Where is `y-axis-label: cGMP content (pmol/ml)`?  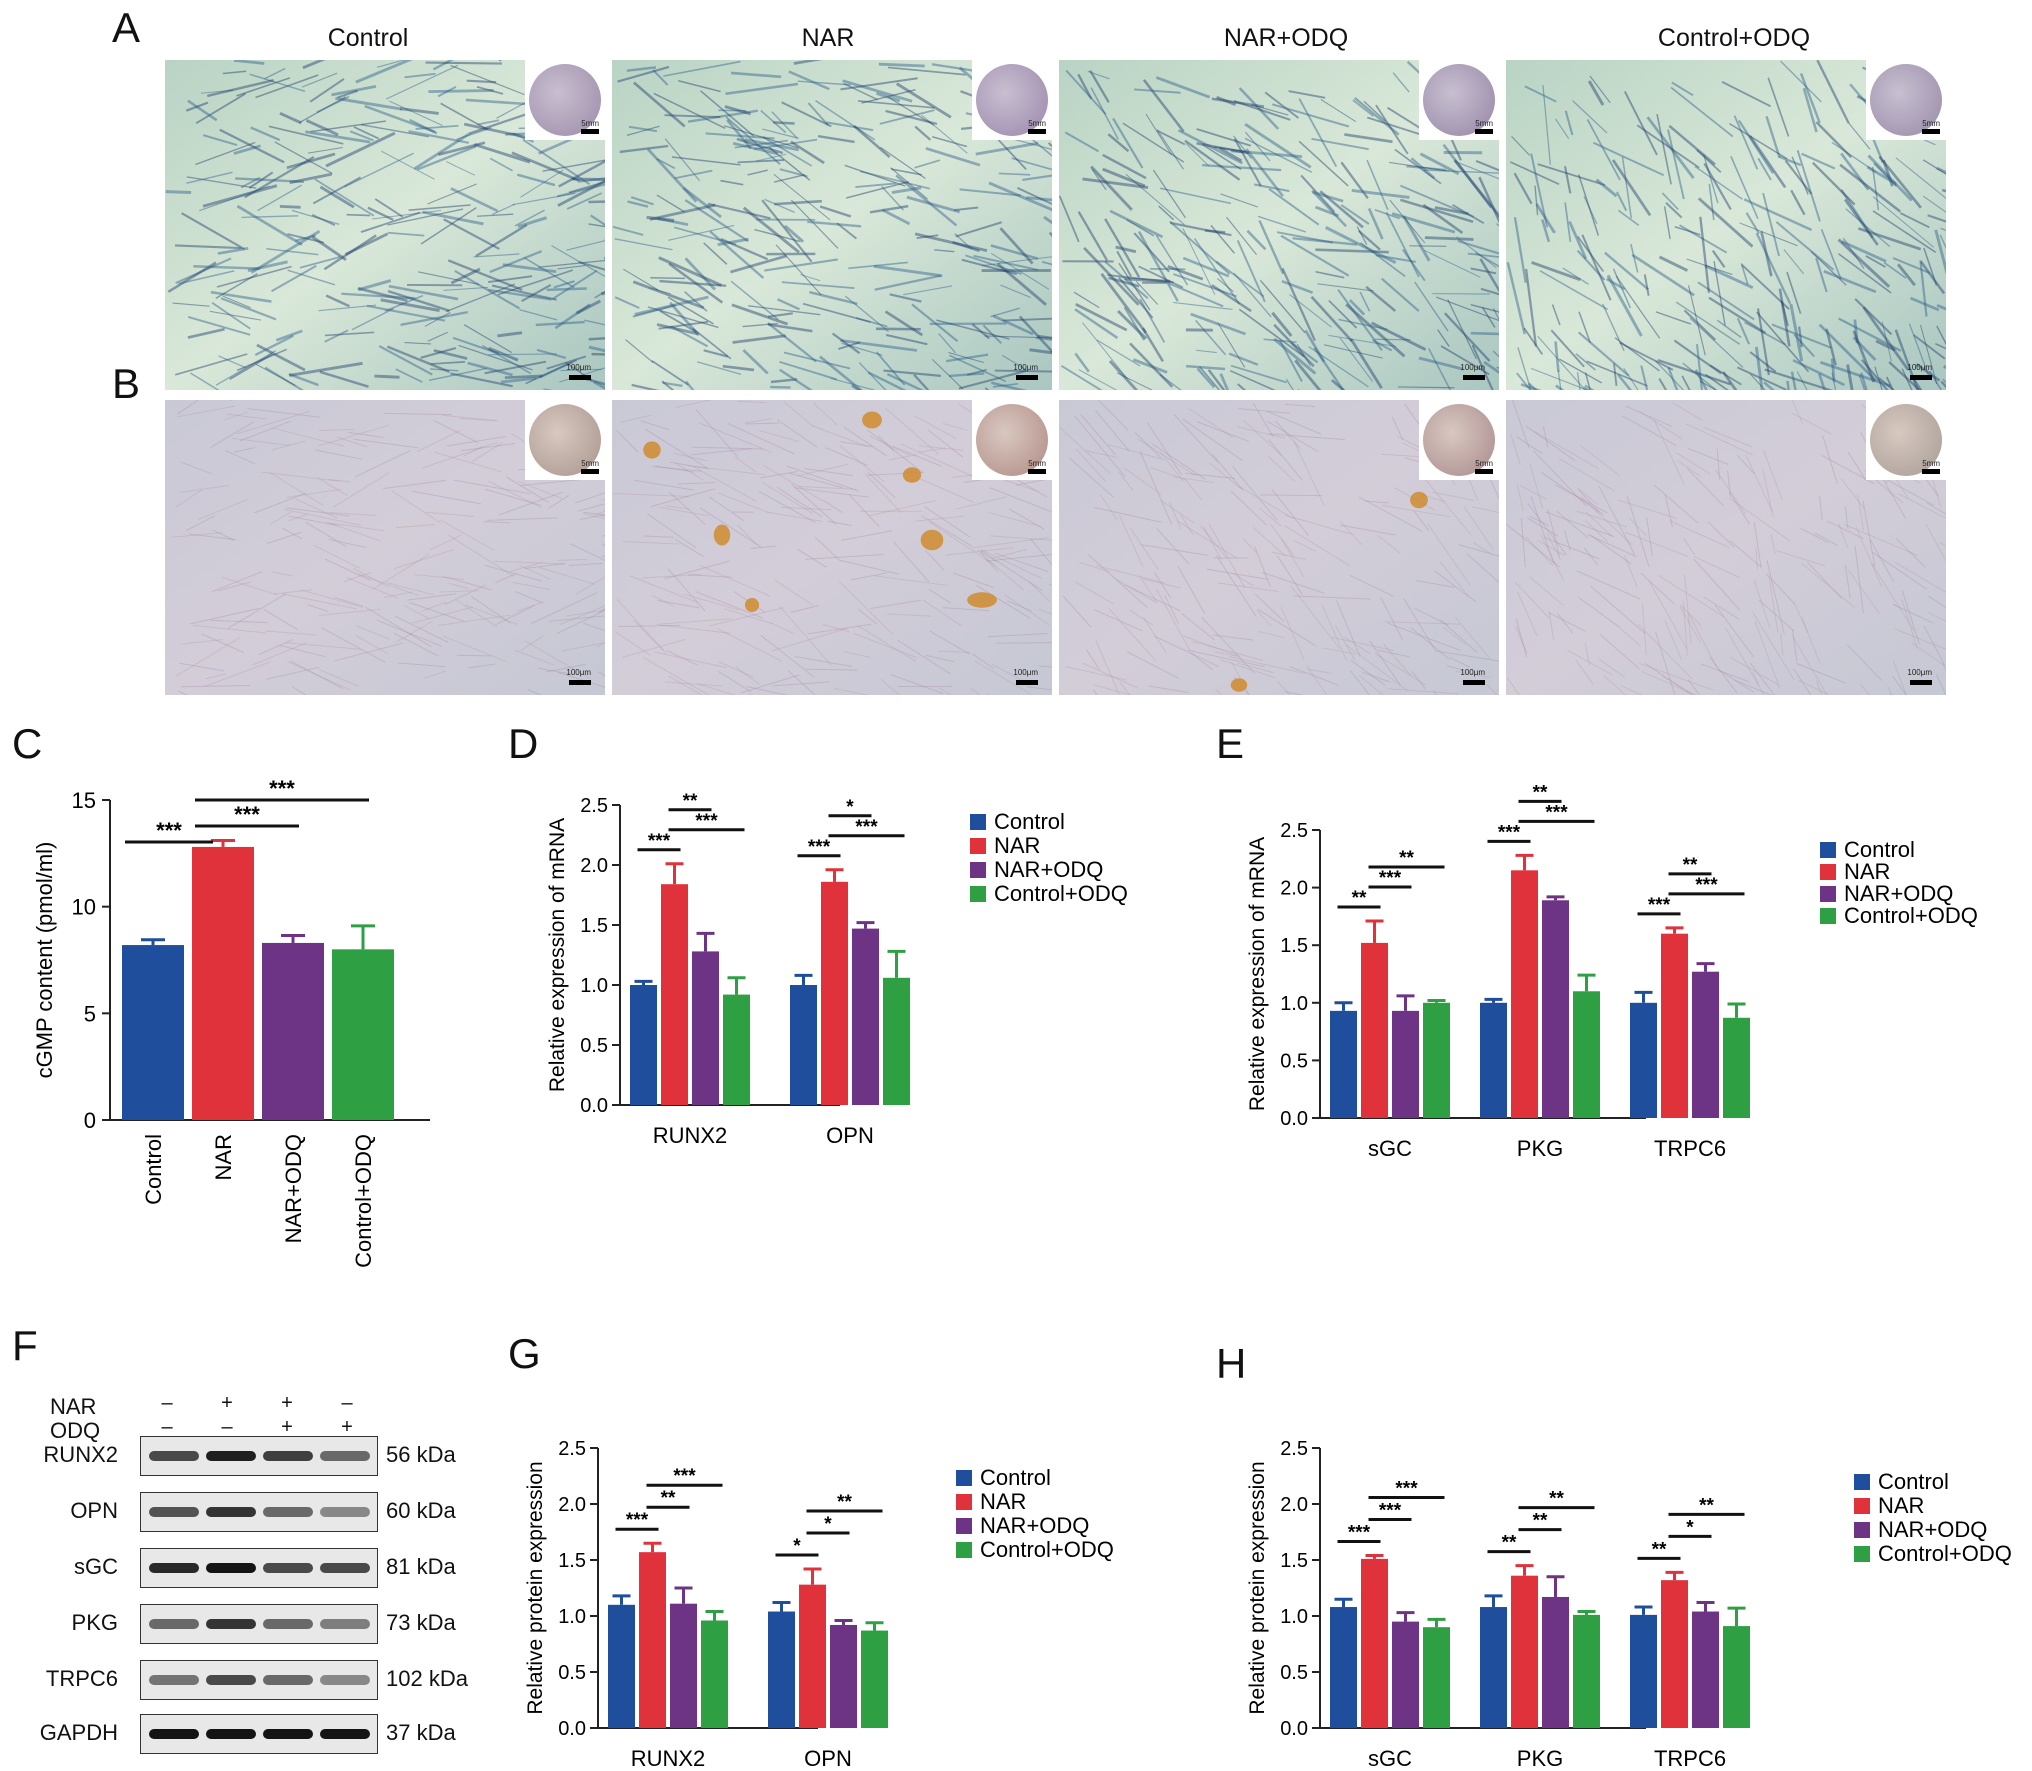
y-axis-label: cGMP content (pmol/ml) is located at coordinates (44, 960).